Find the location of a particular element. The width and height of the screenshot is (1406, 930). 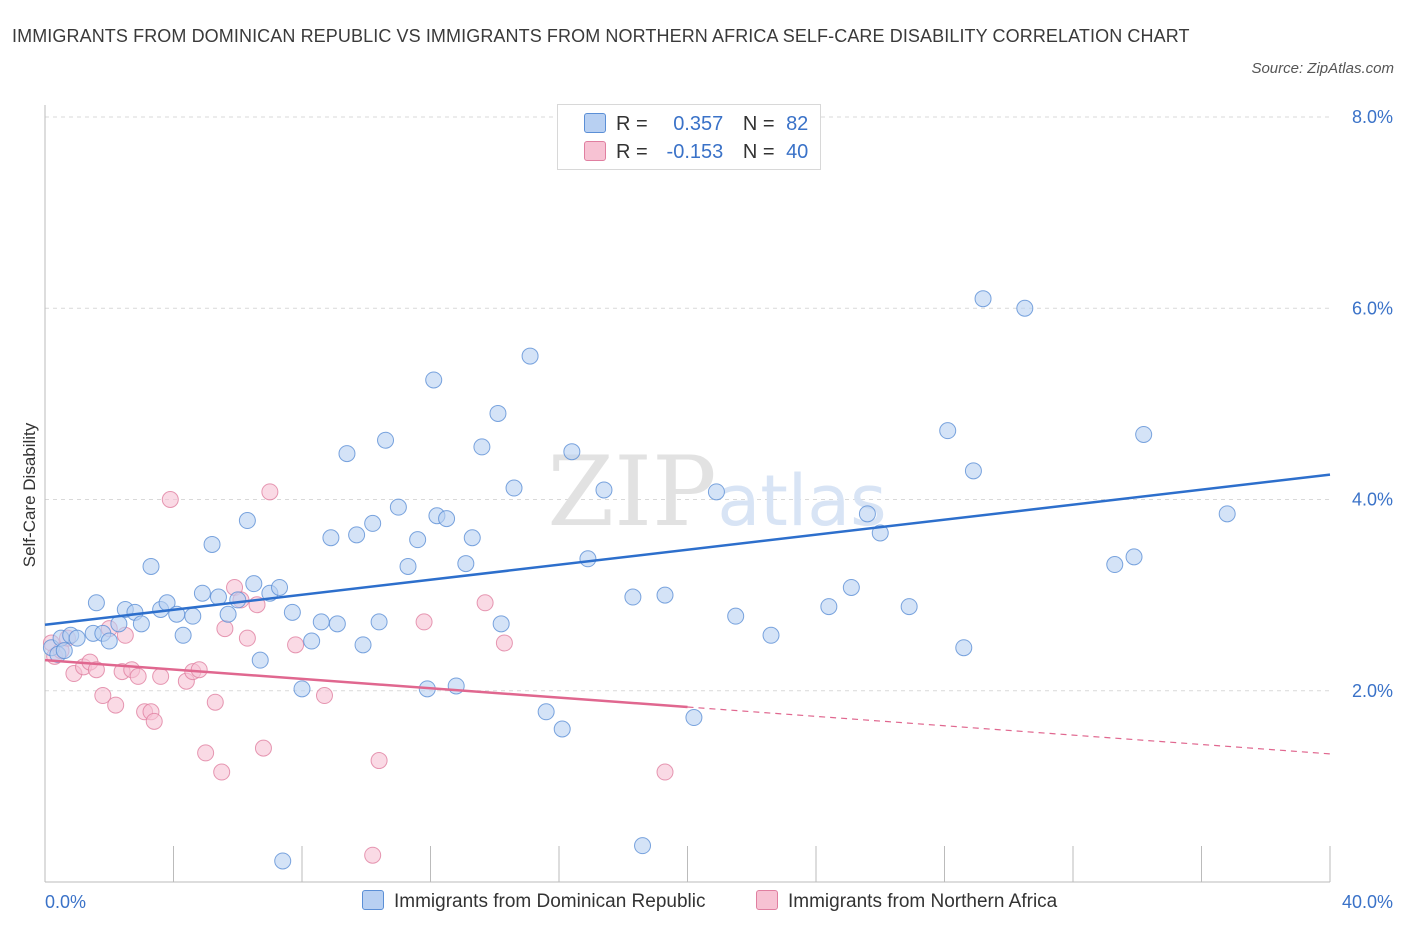

watermark-atlas: atlas is located at coordinates (801, 501).